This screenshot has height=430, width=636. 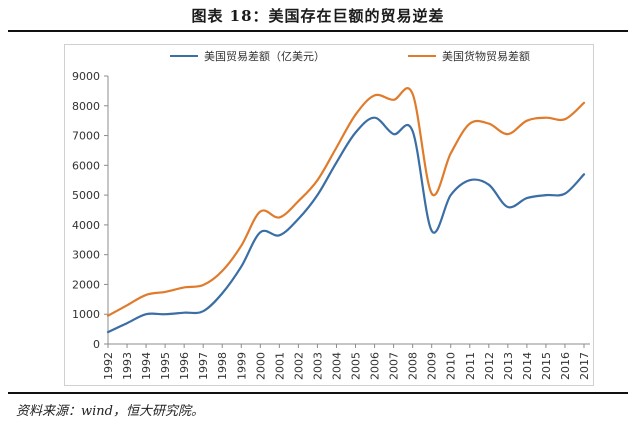 I want to click on y-tick-label: 9000, so click(x=86, y=76).